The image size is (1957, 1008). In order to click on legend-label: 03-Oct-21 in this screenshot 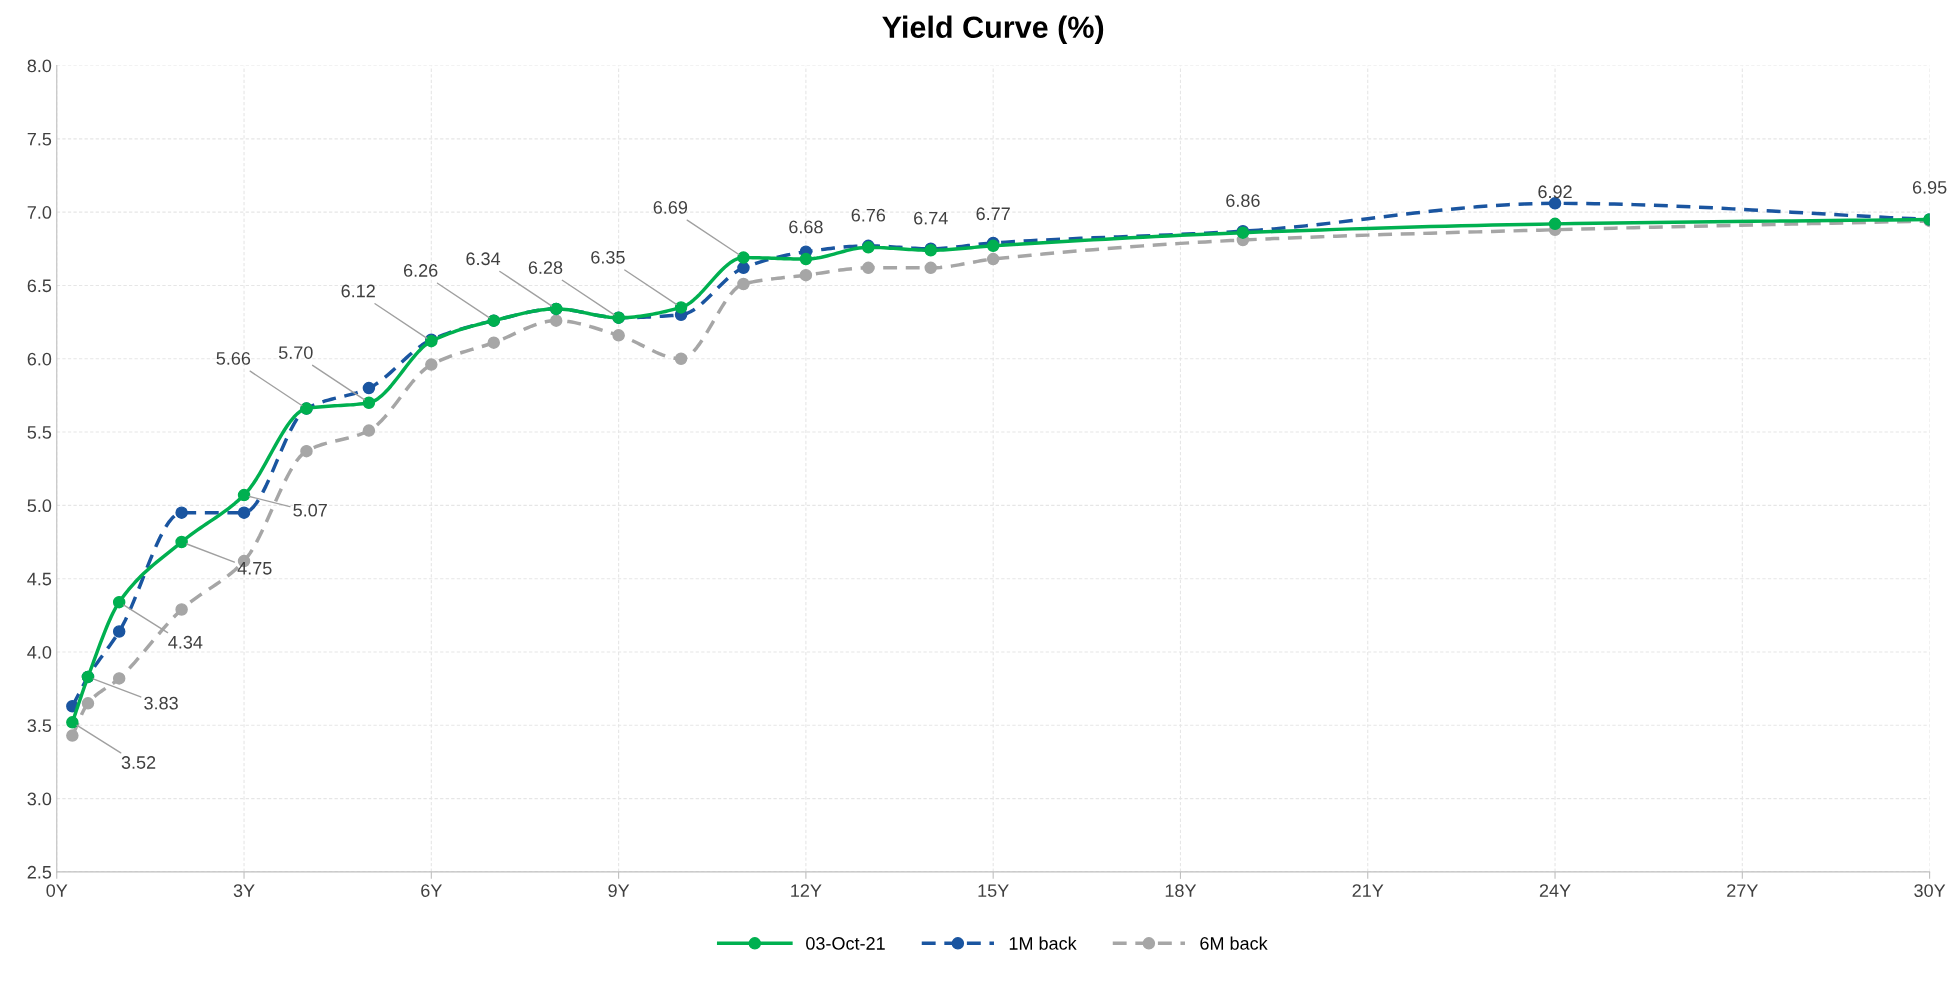, I will do `click(845, 943)`.